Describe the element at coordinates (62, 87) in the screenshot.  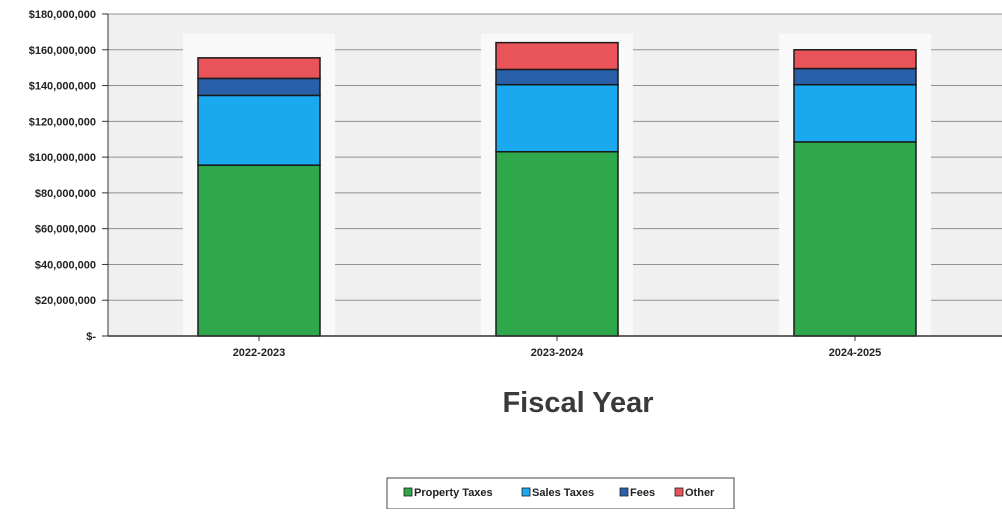
I see `y-tick-label: $140,000,000` at that location.